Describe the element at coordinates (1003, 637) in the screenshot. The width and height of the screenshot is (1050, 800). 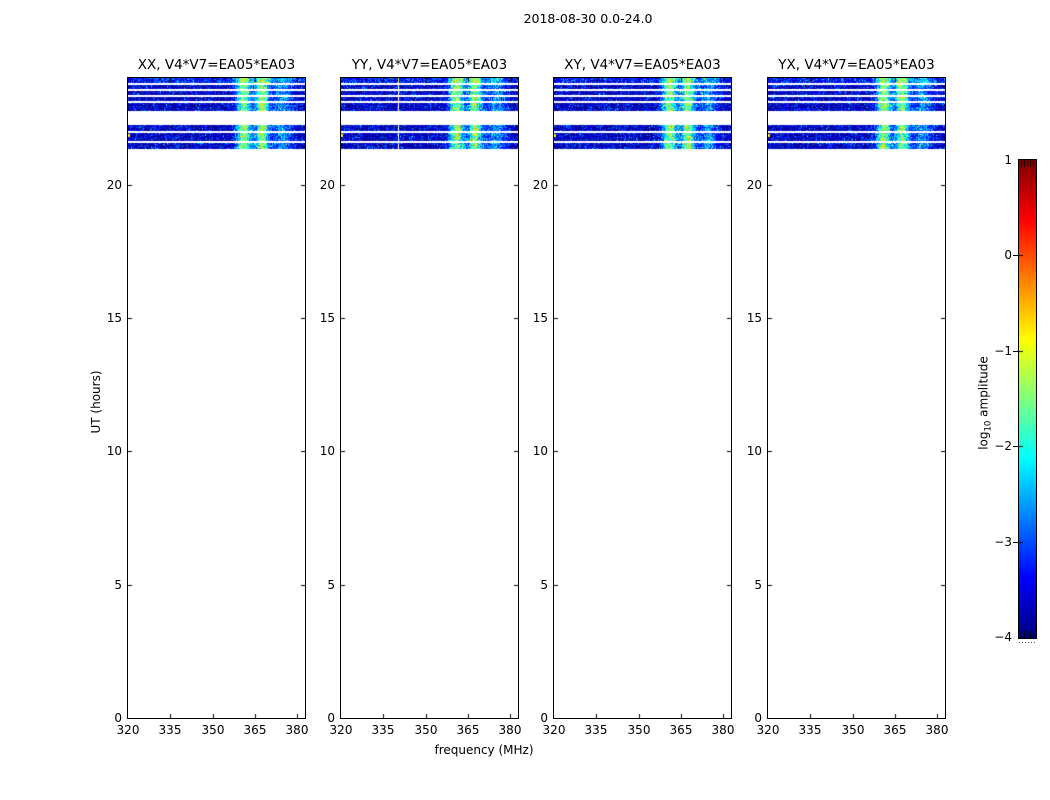
I see `colorbar-tick-label: −4` at that location.